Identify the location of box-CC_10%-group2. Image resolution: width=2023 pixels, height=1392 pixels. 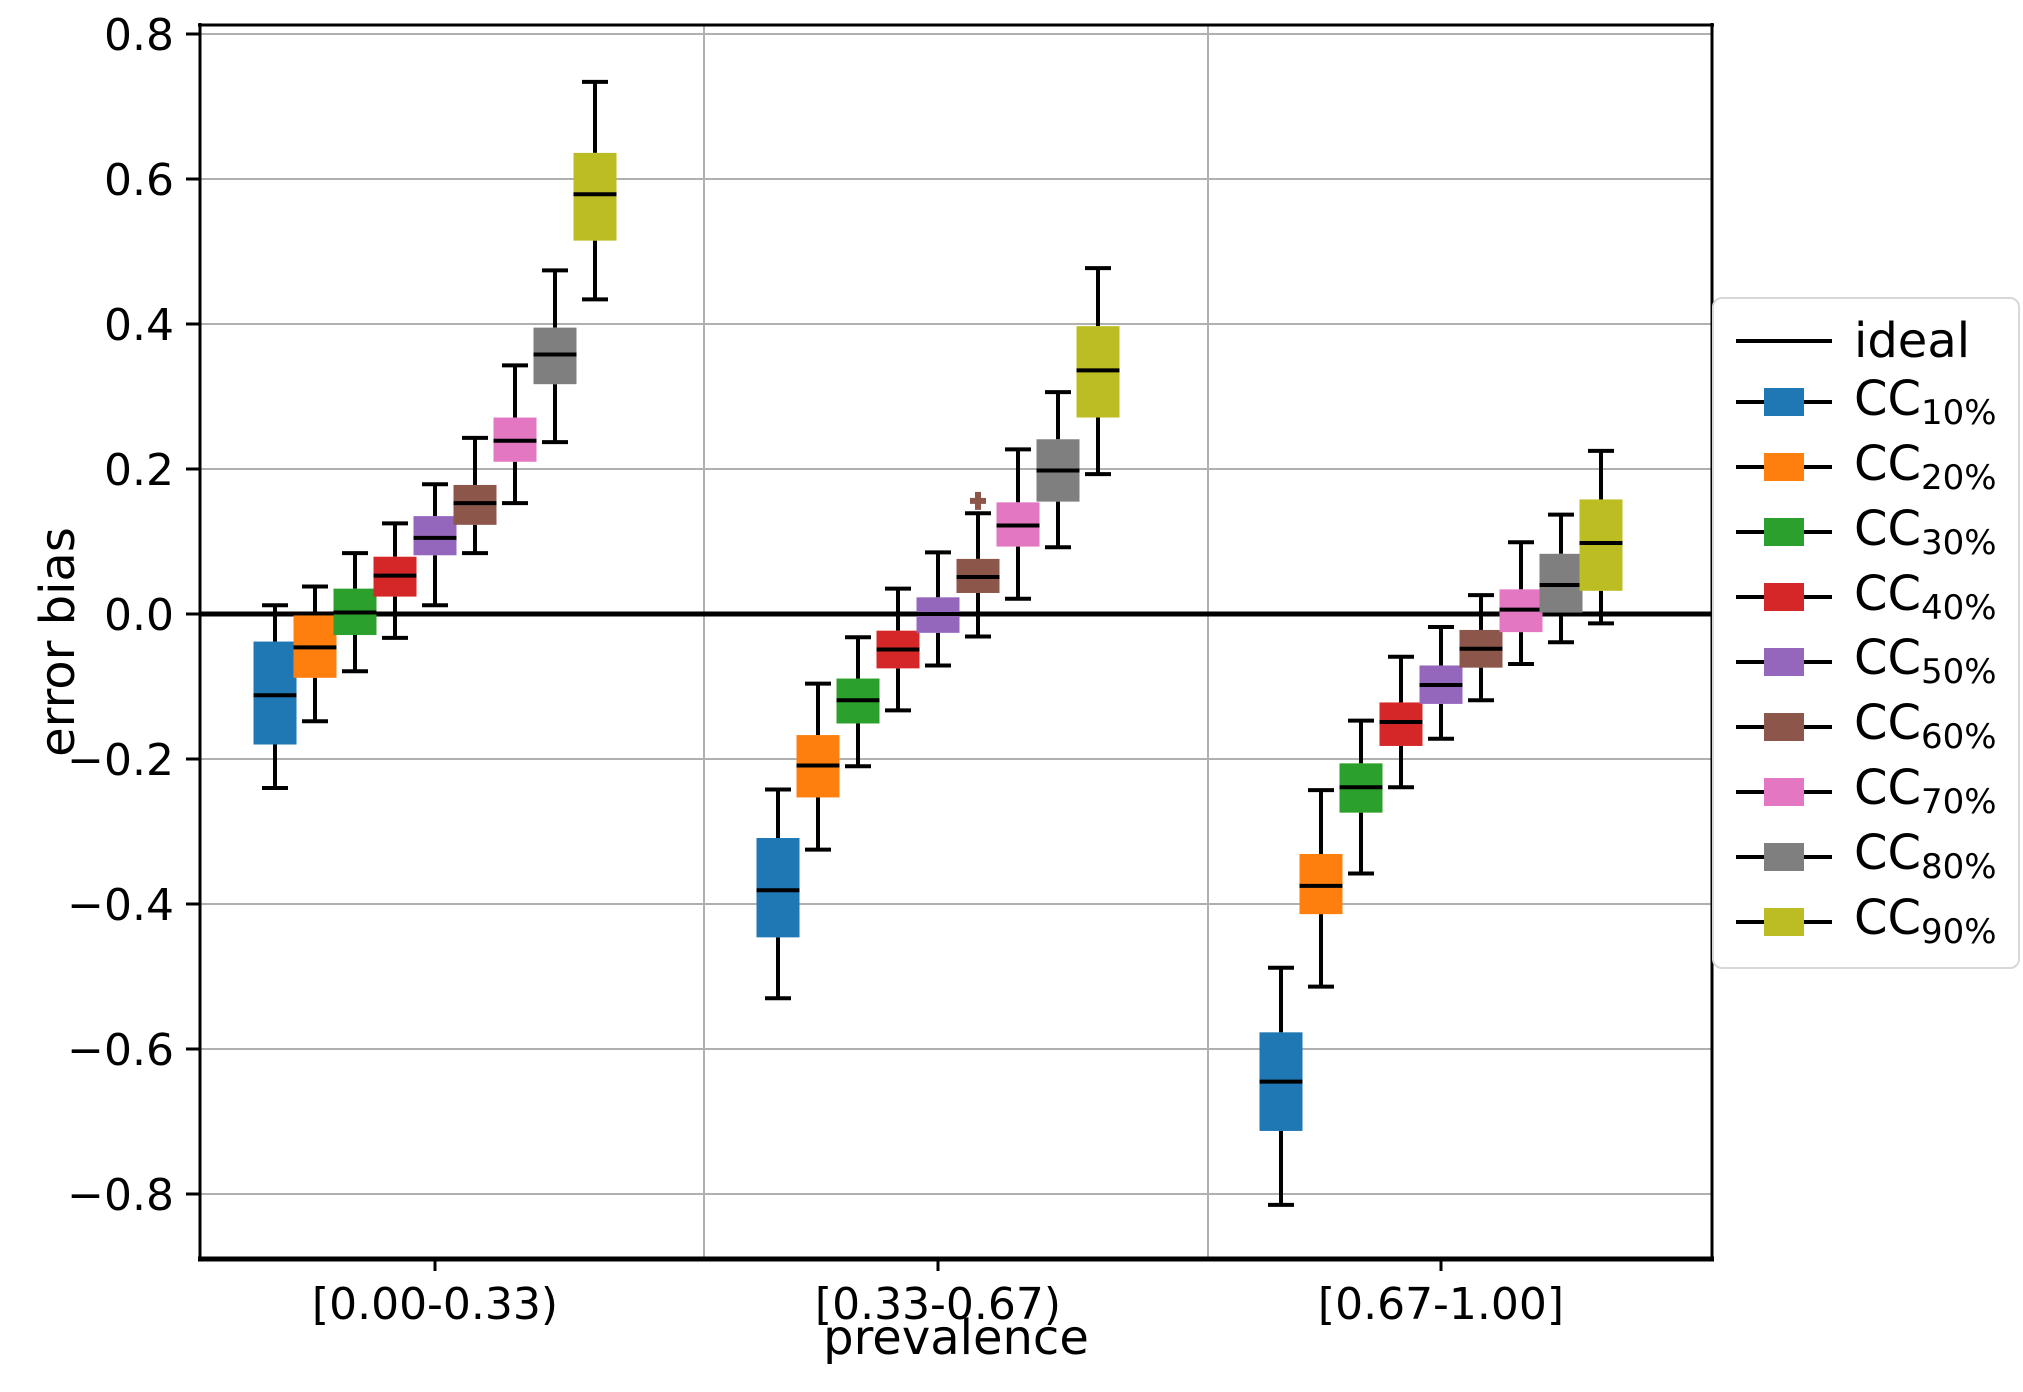
(778, 888).